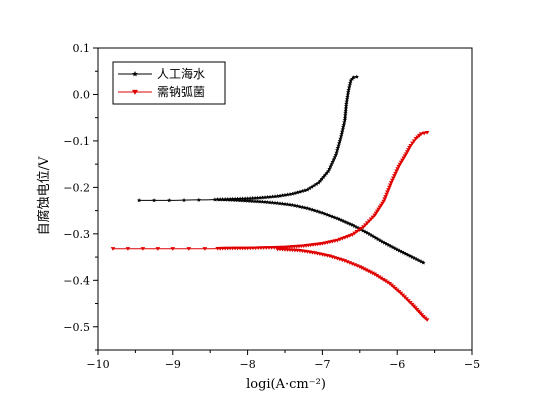 Image resolution: width=548 pixels, height=419 pixels. Describe the element at coordinates (283, 360) in the screenshot. I see `x-axis-ticks: −10 −9 −8 −7 −6 −5` at that location.